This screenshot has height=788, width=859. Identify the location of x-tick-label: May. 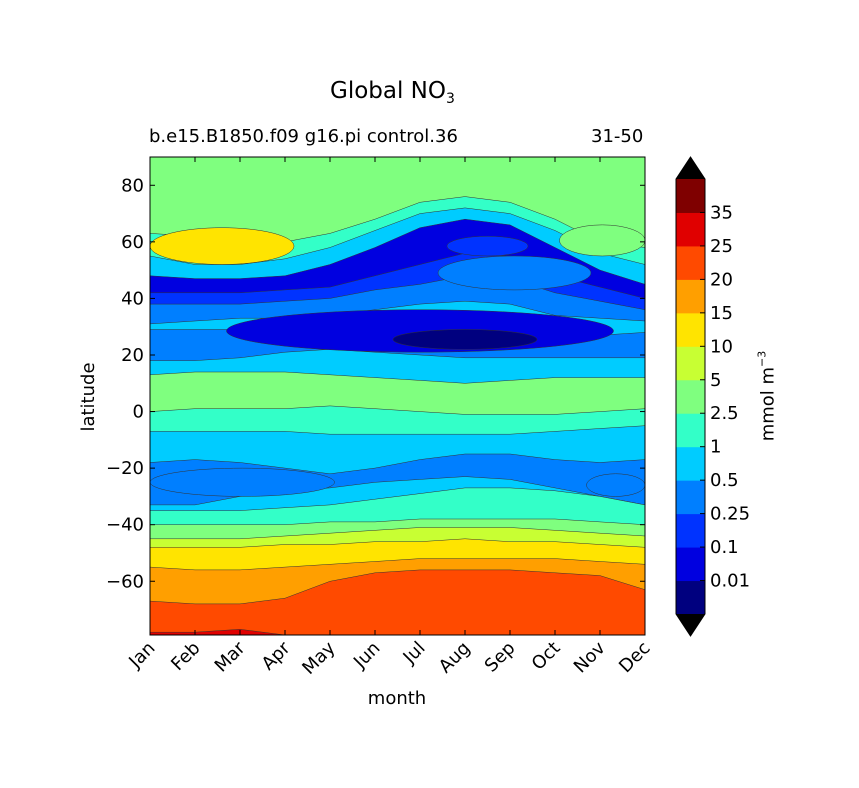
(318, 657).